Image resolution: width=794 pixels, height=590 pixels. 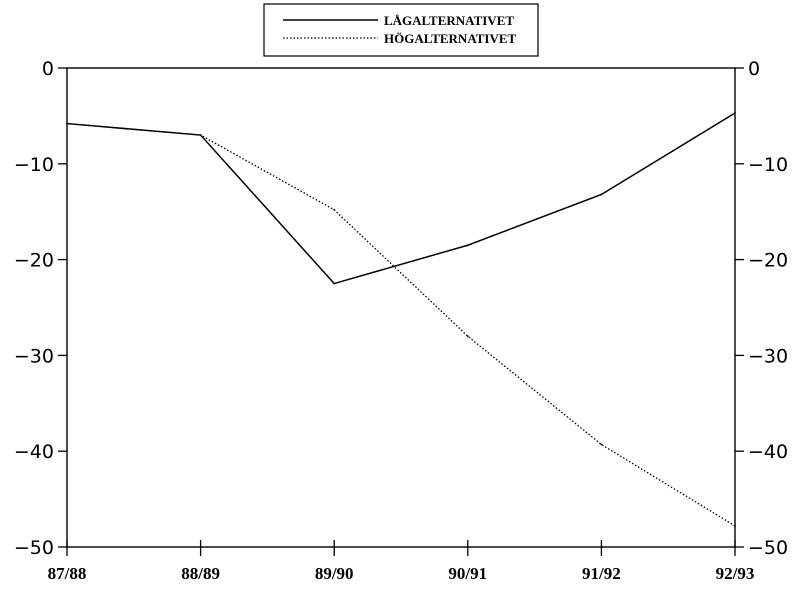 What do you see at coordinates (768, 452) in the screenshot?
I see `y-tick-label-right: −40` at bounding box center [768, 452].